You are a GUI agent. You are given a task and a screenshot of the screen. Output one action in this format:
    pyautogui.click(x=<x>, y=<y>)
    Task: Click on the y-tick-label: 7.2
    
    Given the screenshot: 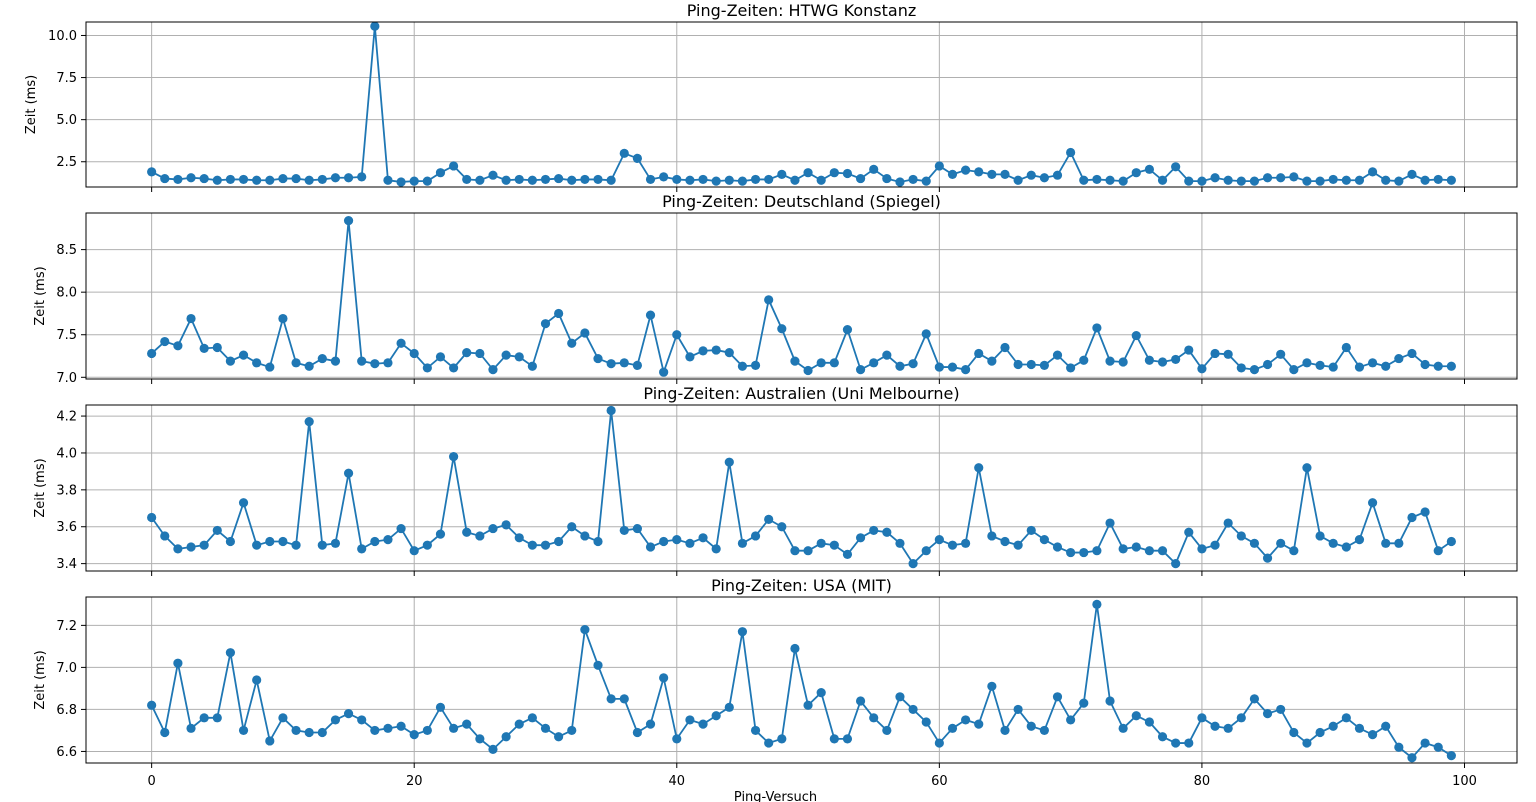 What is the action you would take?
    pyautogui.click(x=66, y=626)
    